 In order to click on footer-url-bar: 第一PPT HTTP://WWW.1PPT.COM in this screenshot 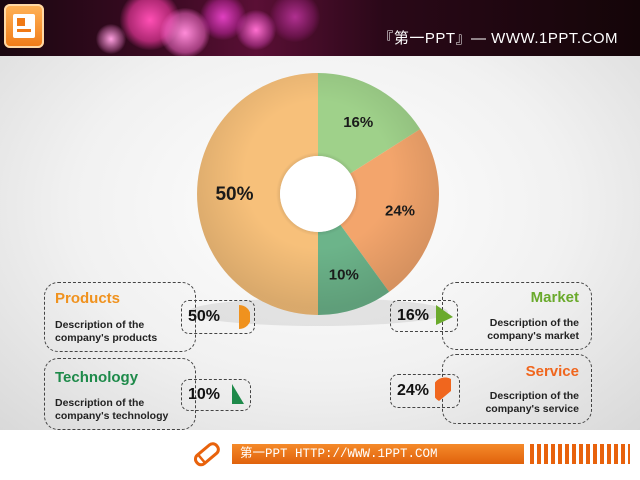, I will do `click(378, 454)`.